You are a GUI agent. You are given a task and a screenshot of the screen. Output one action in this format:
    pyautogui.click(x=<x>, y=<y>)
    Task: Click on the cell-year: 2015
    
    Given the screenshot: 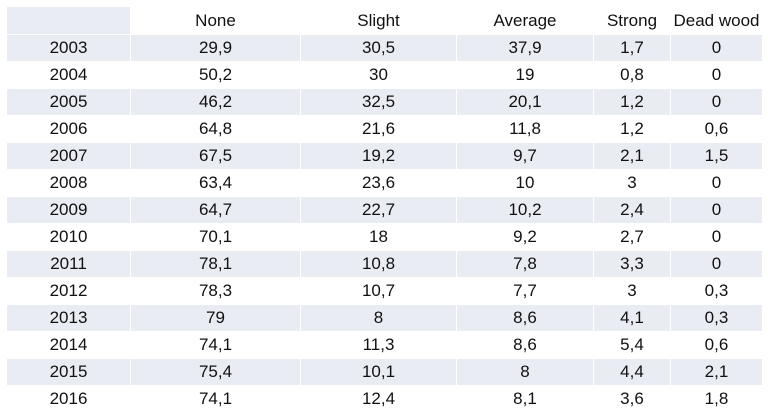 What is the action you would take?
    pyautogui.click(x=68, y=372)
    